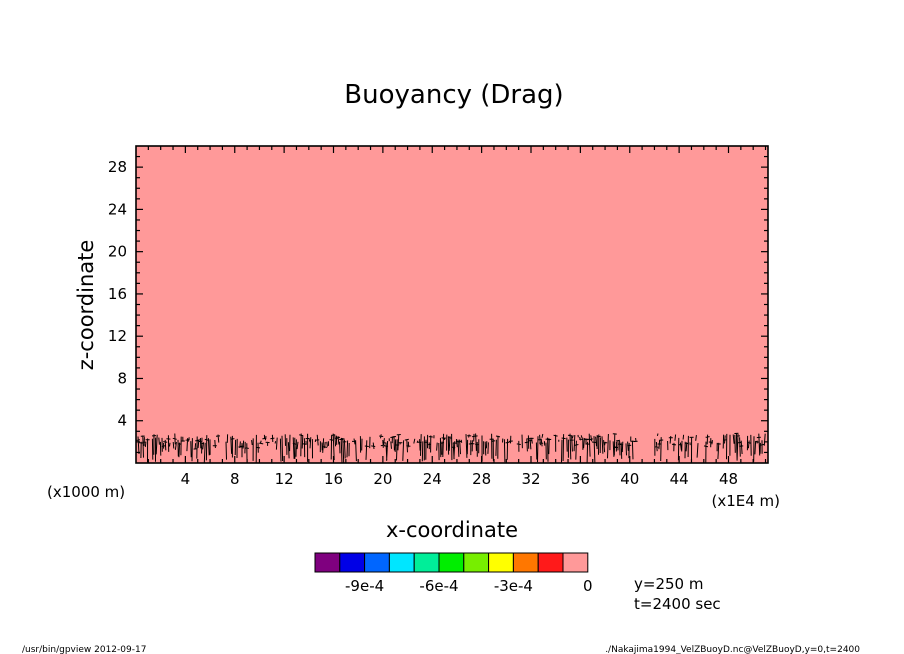  What do you see at coordinates (117, 167) in the screenshot?
I see `y-tick-label: 28` at bounding box center [117, 167].